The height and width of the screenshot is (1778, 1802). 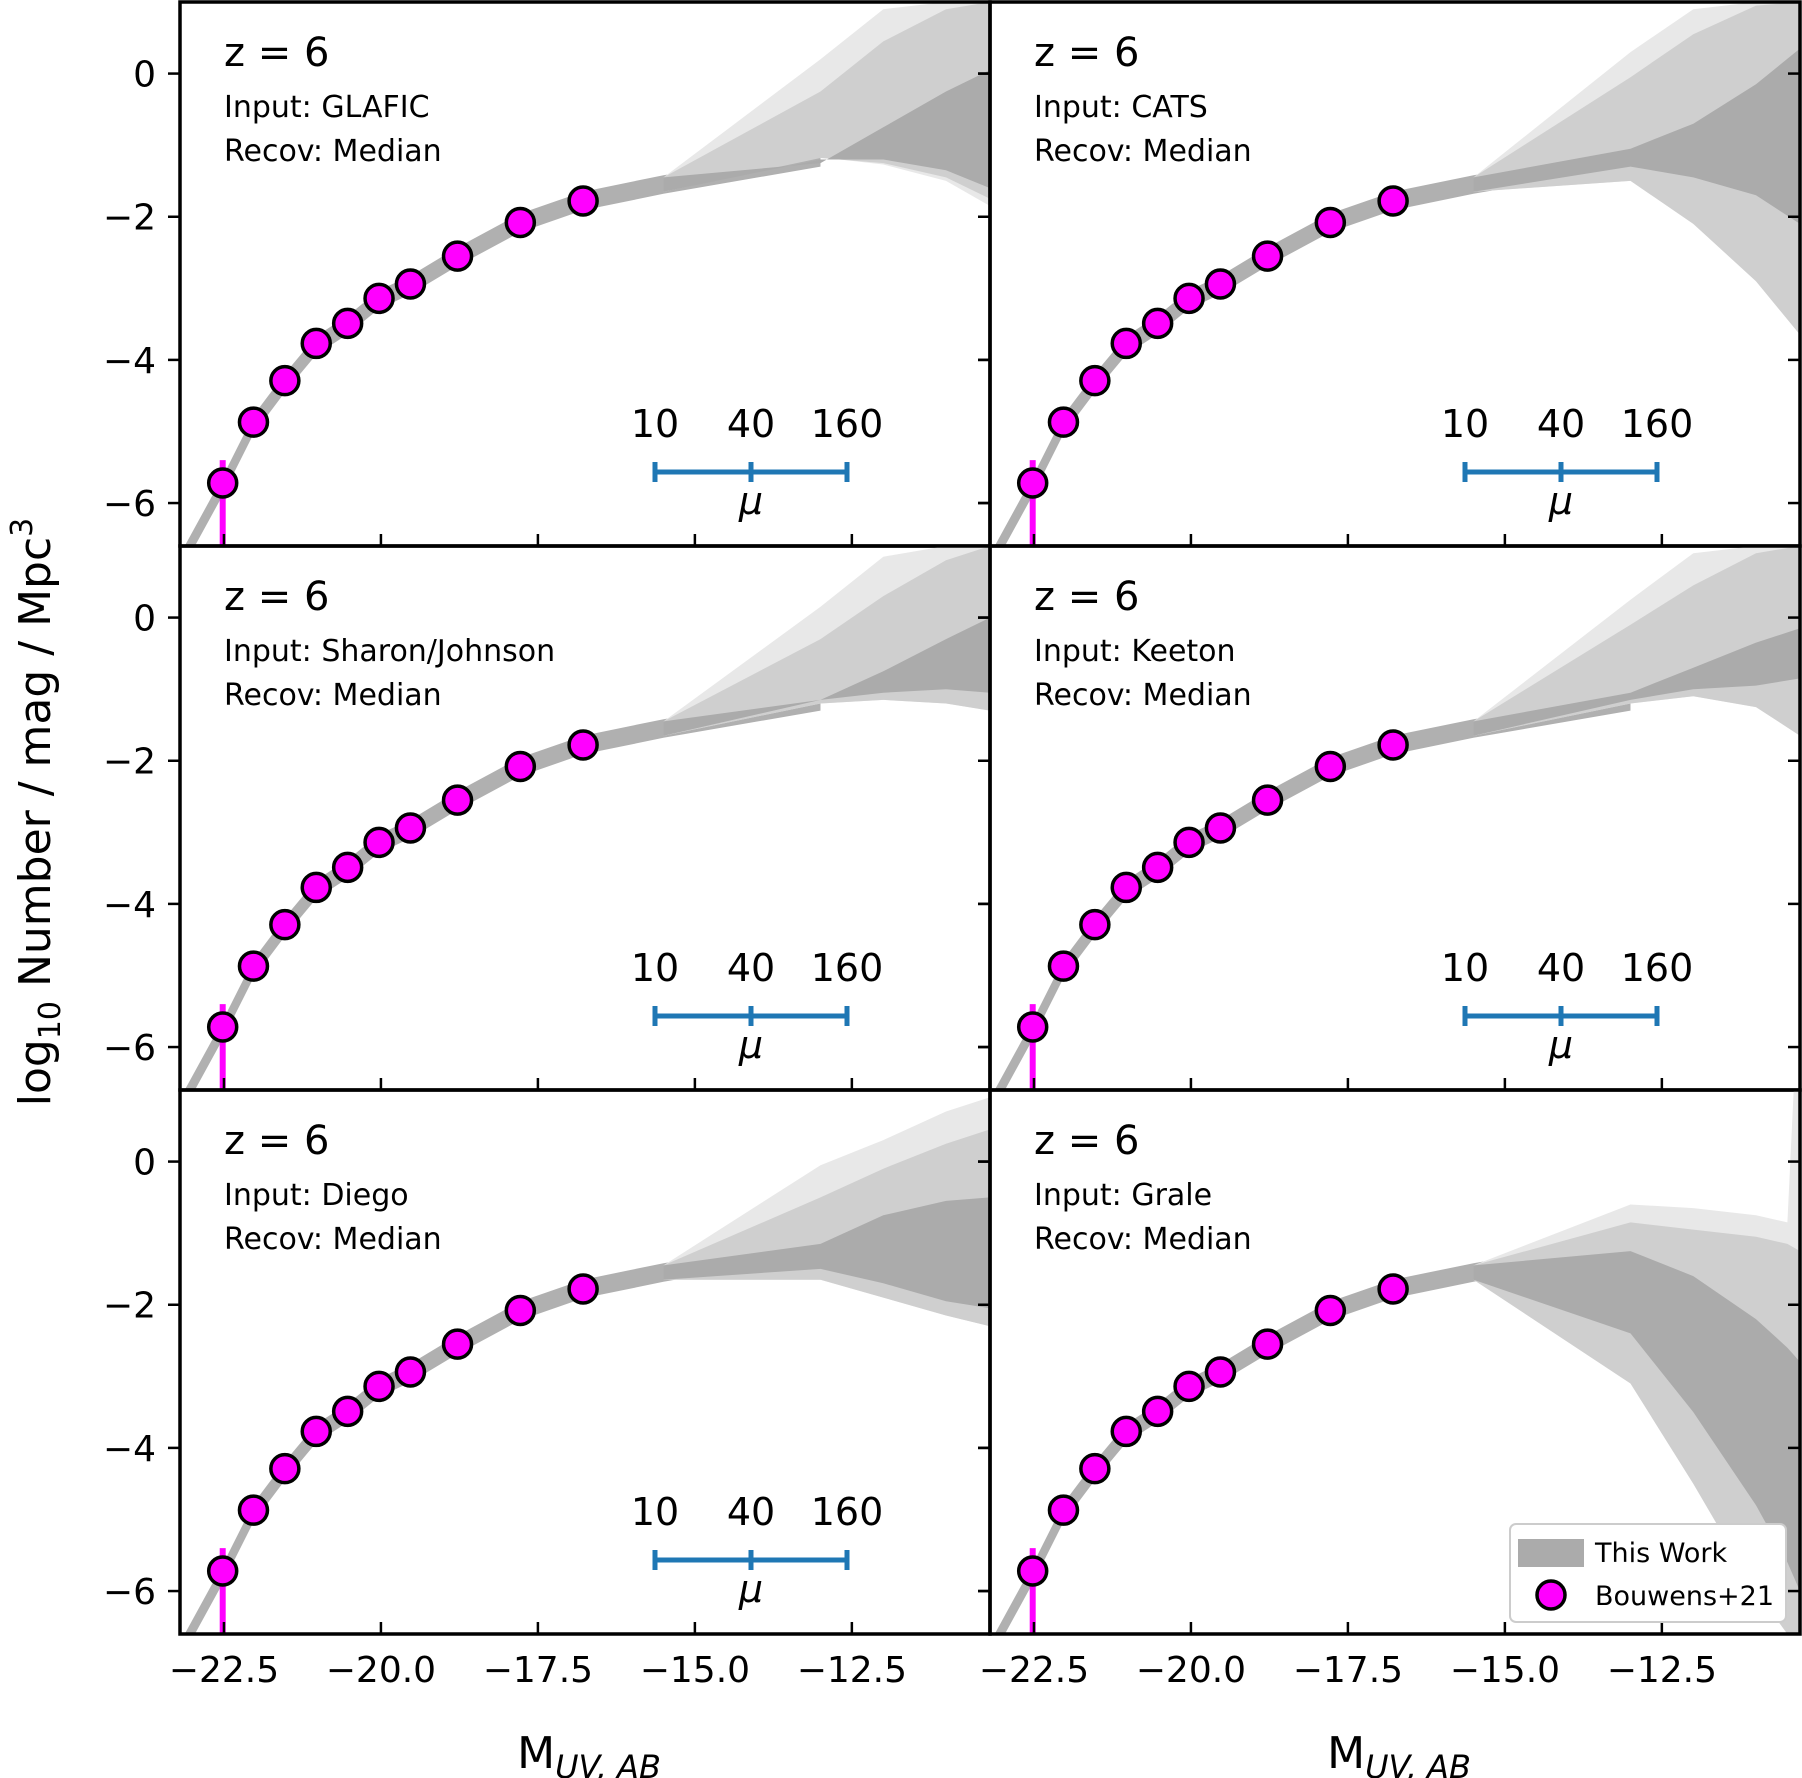 What do you see at coordinates (1648, 1573) in the screenshot?
I see `legend: This Work Bouwens+21` at bounding box center [1648, 1573].